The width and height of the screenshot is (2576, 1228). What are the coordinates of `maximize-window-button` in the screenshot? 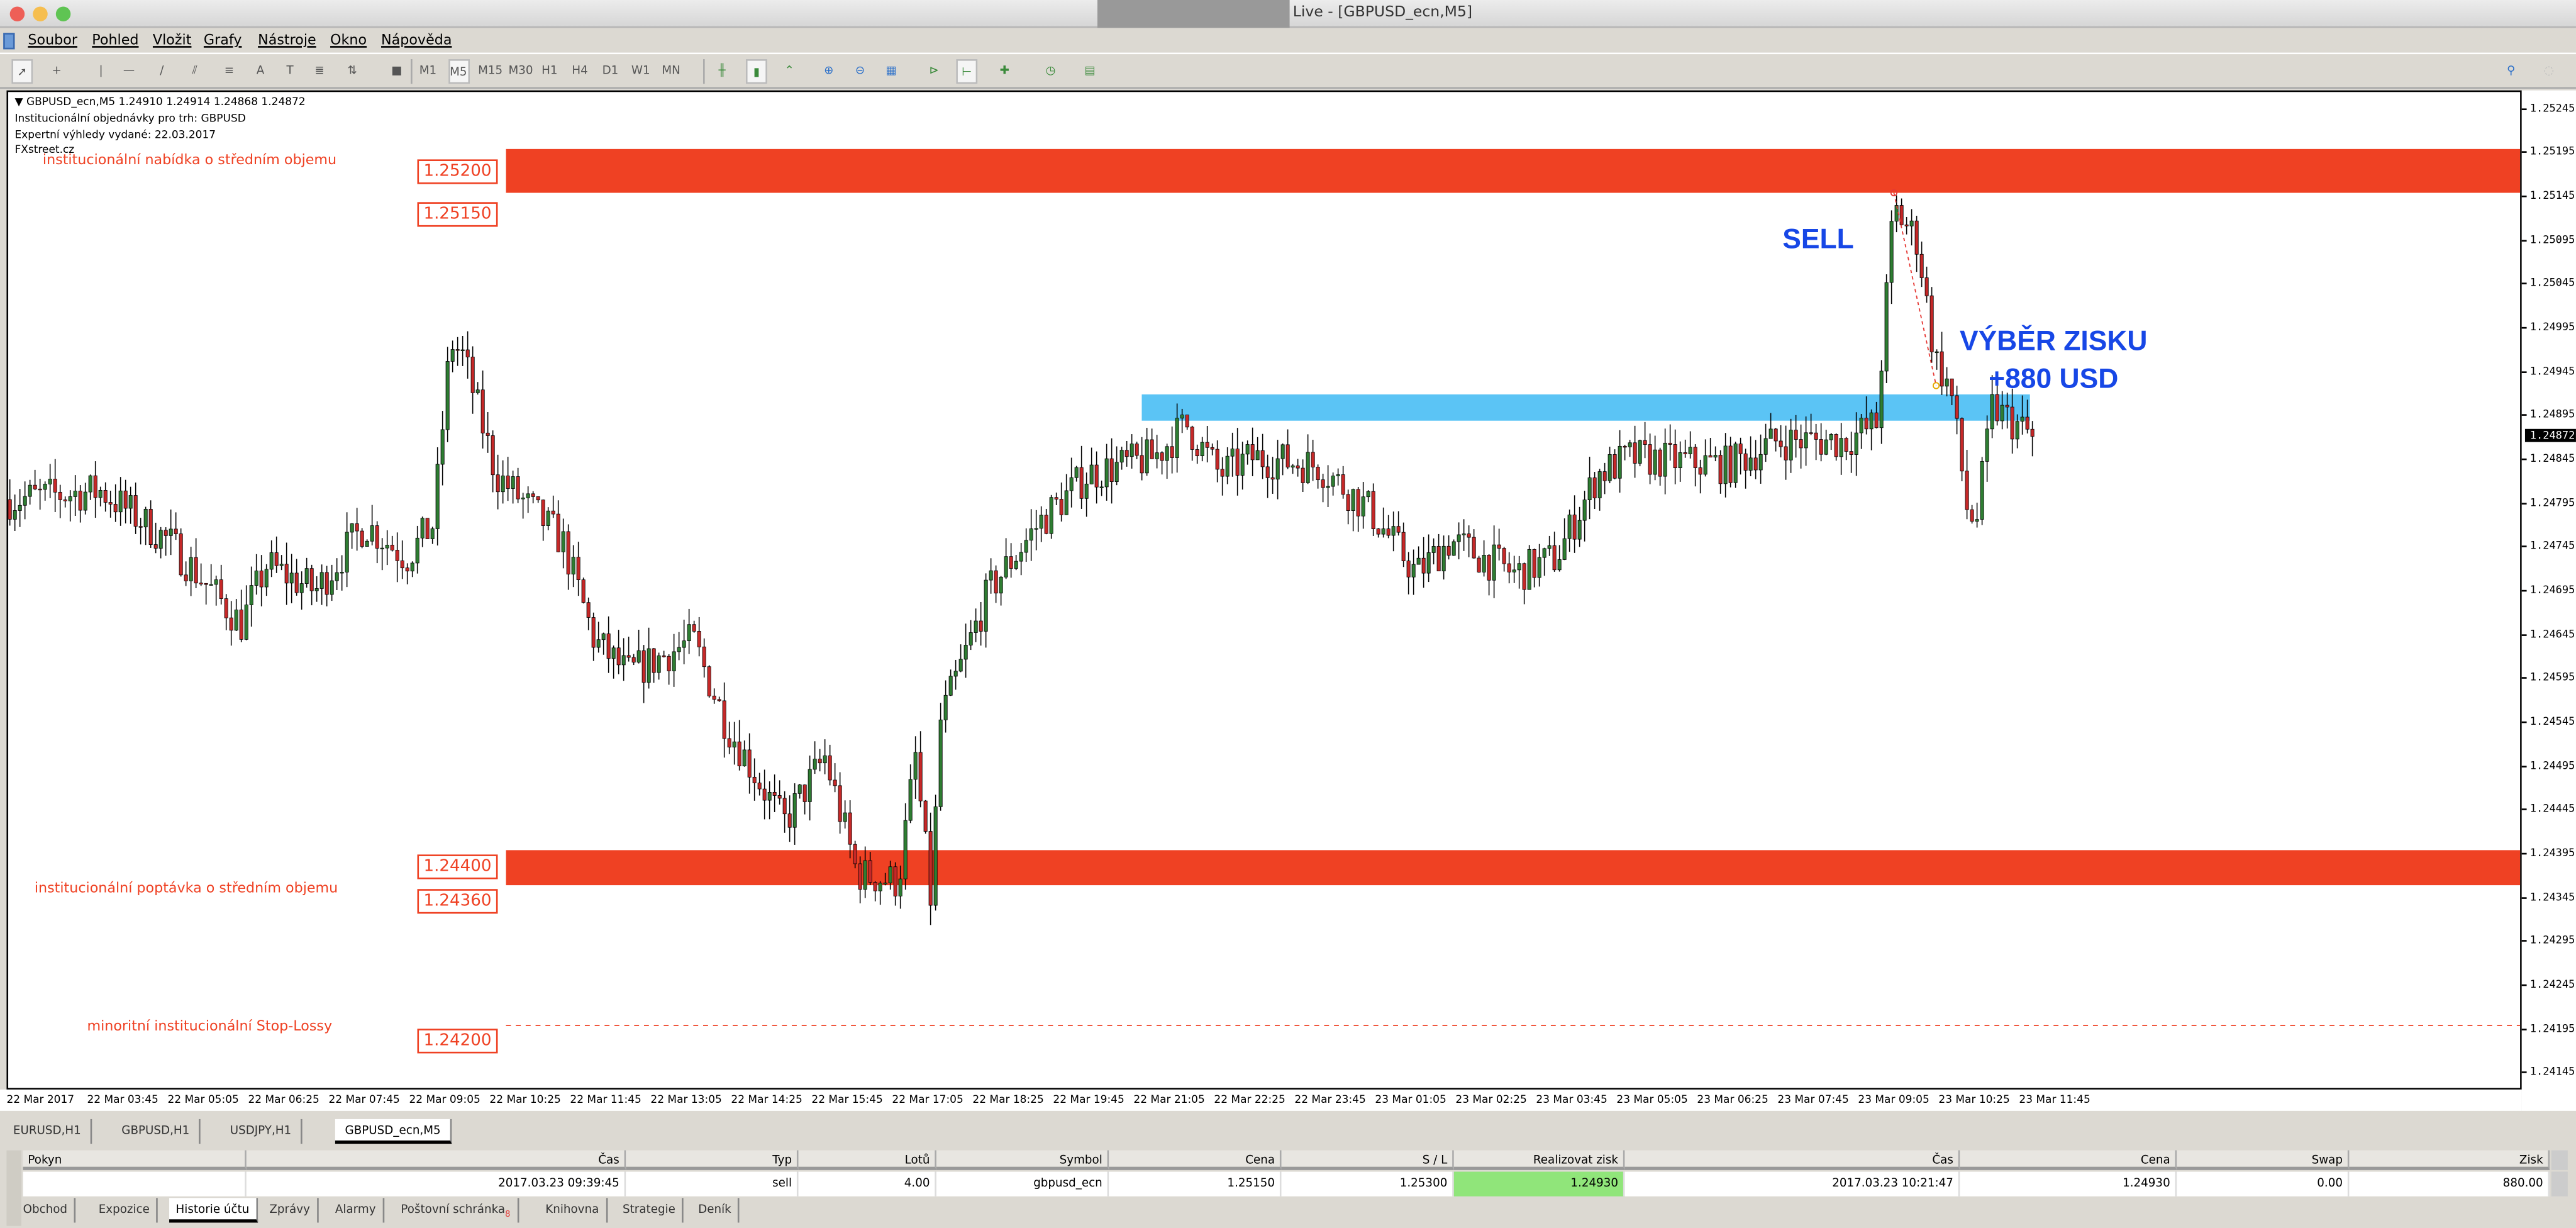 It's located at (63, 13).